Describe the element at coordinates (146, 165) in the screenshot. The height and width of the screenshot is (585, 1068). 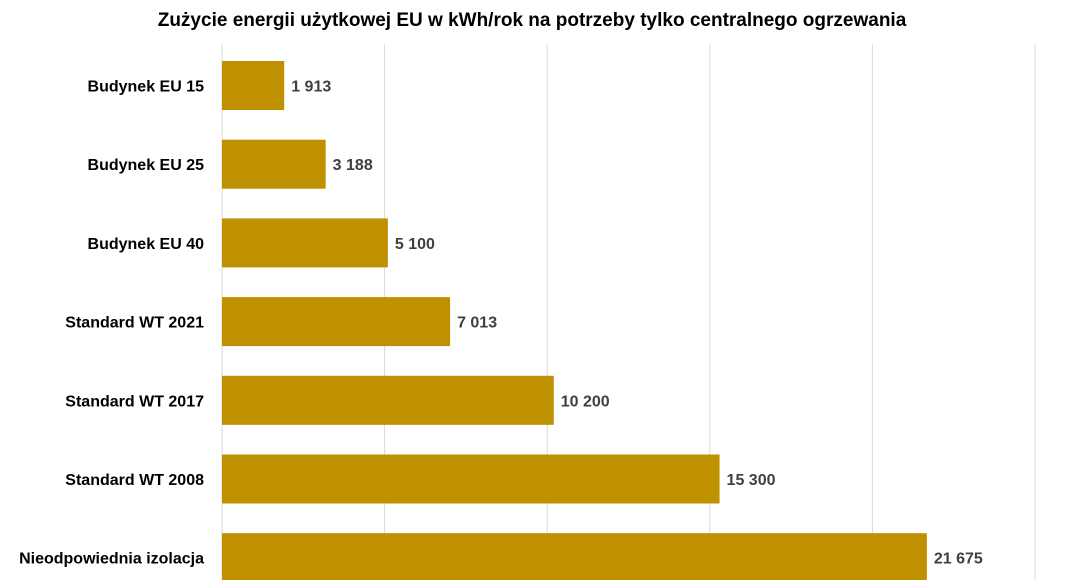
I see `category-label: Budynek EU 25` at that location.